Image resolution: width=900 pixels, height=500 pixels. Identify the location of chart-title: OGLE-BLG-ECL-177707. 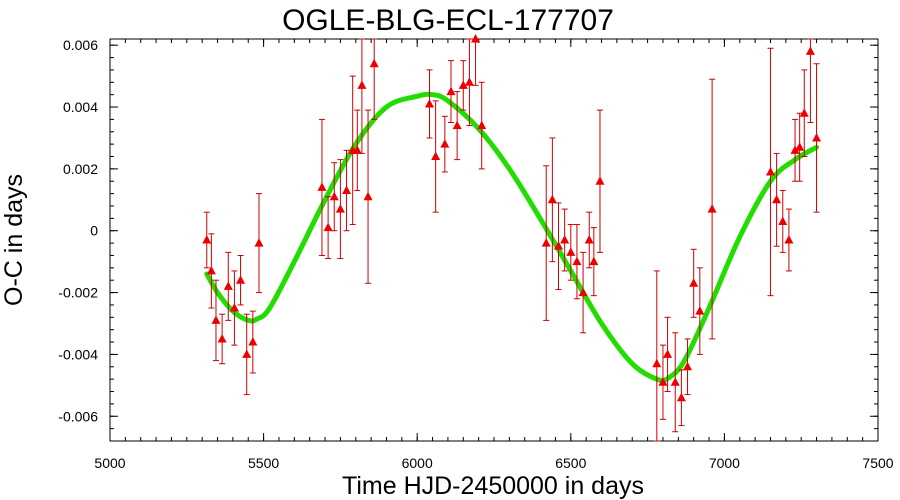
(448, 20).